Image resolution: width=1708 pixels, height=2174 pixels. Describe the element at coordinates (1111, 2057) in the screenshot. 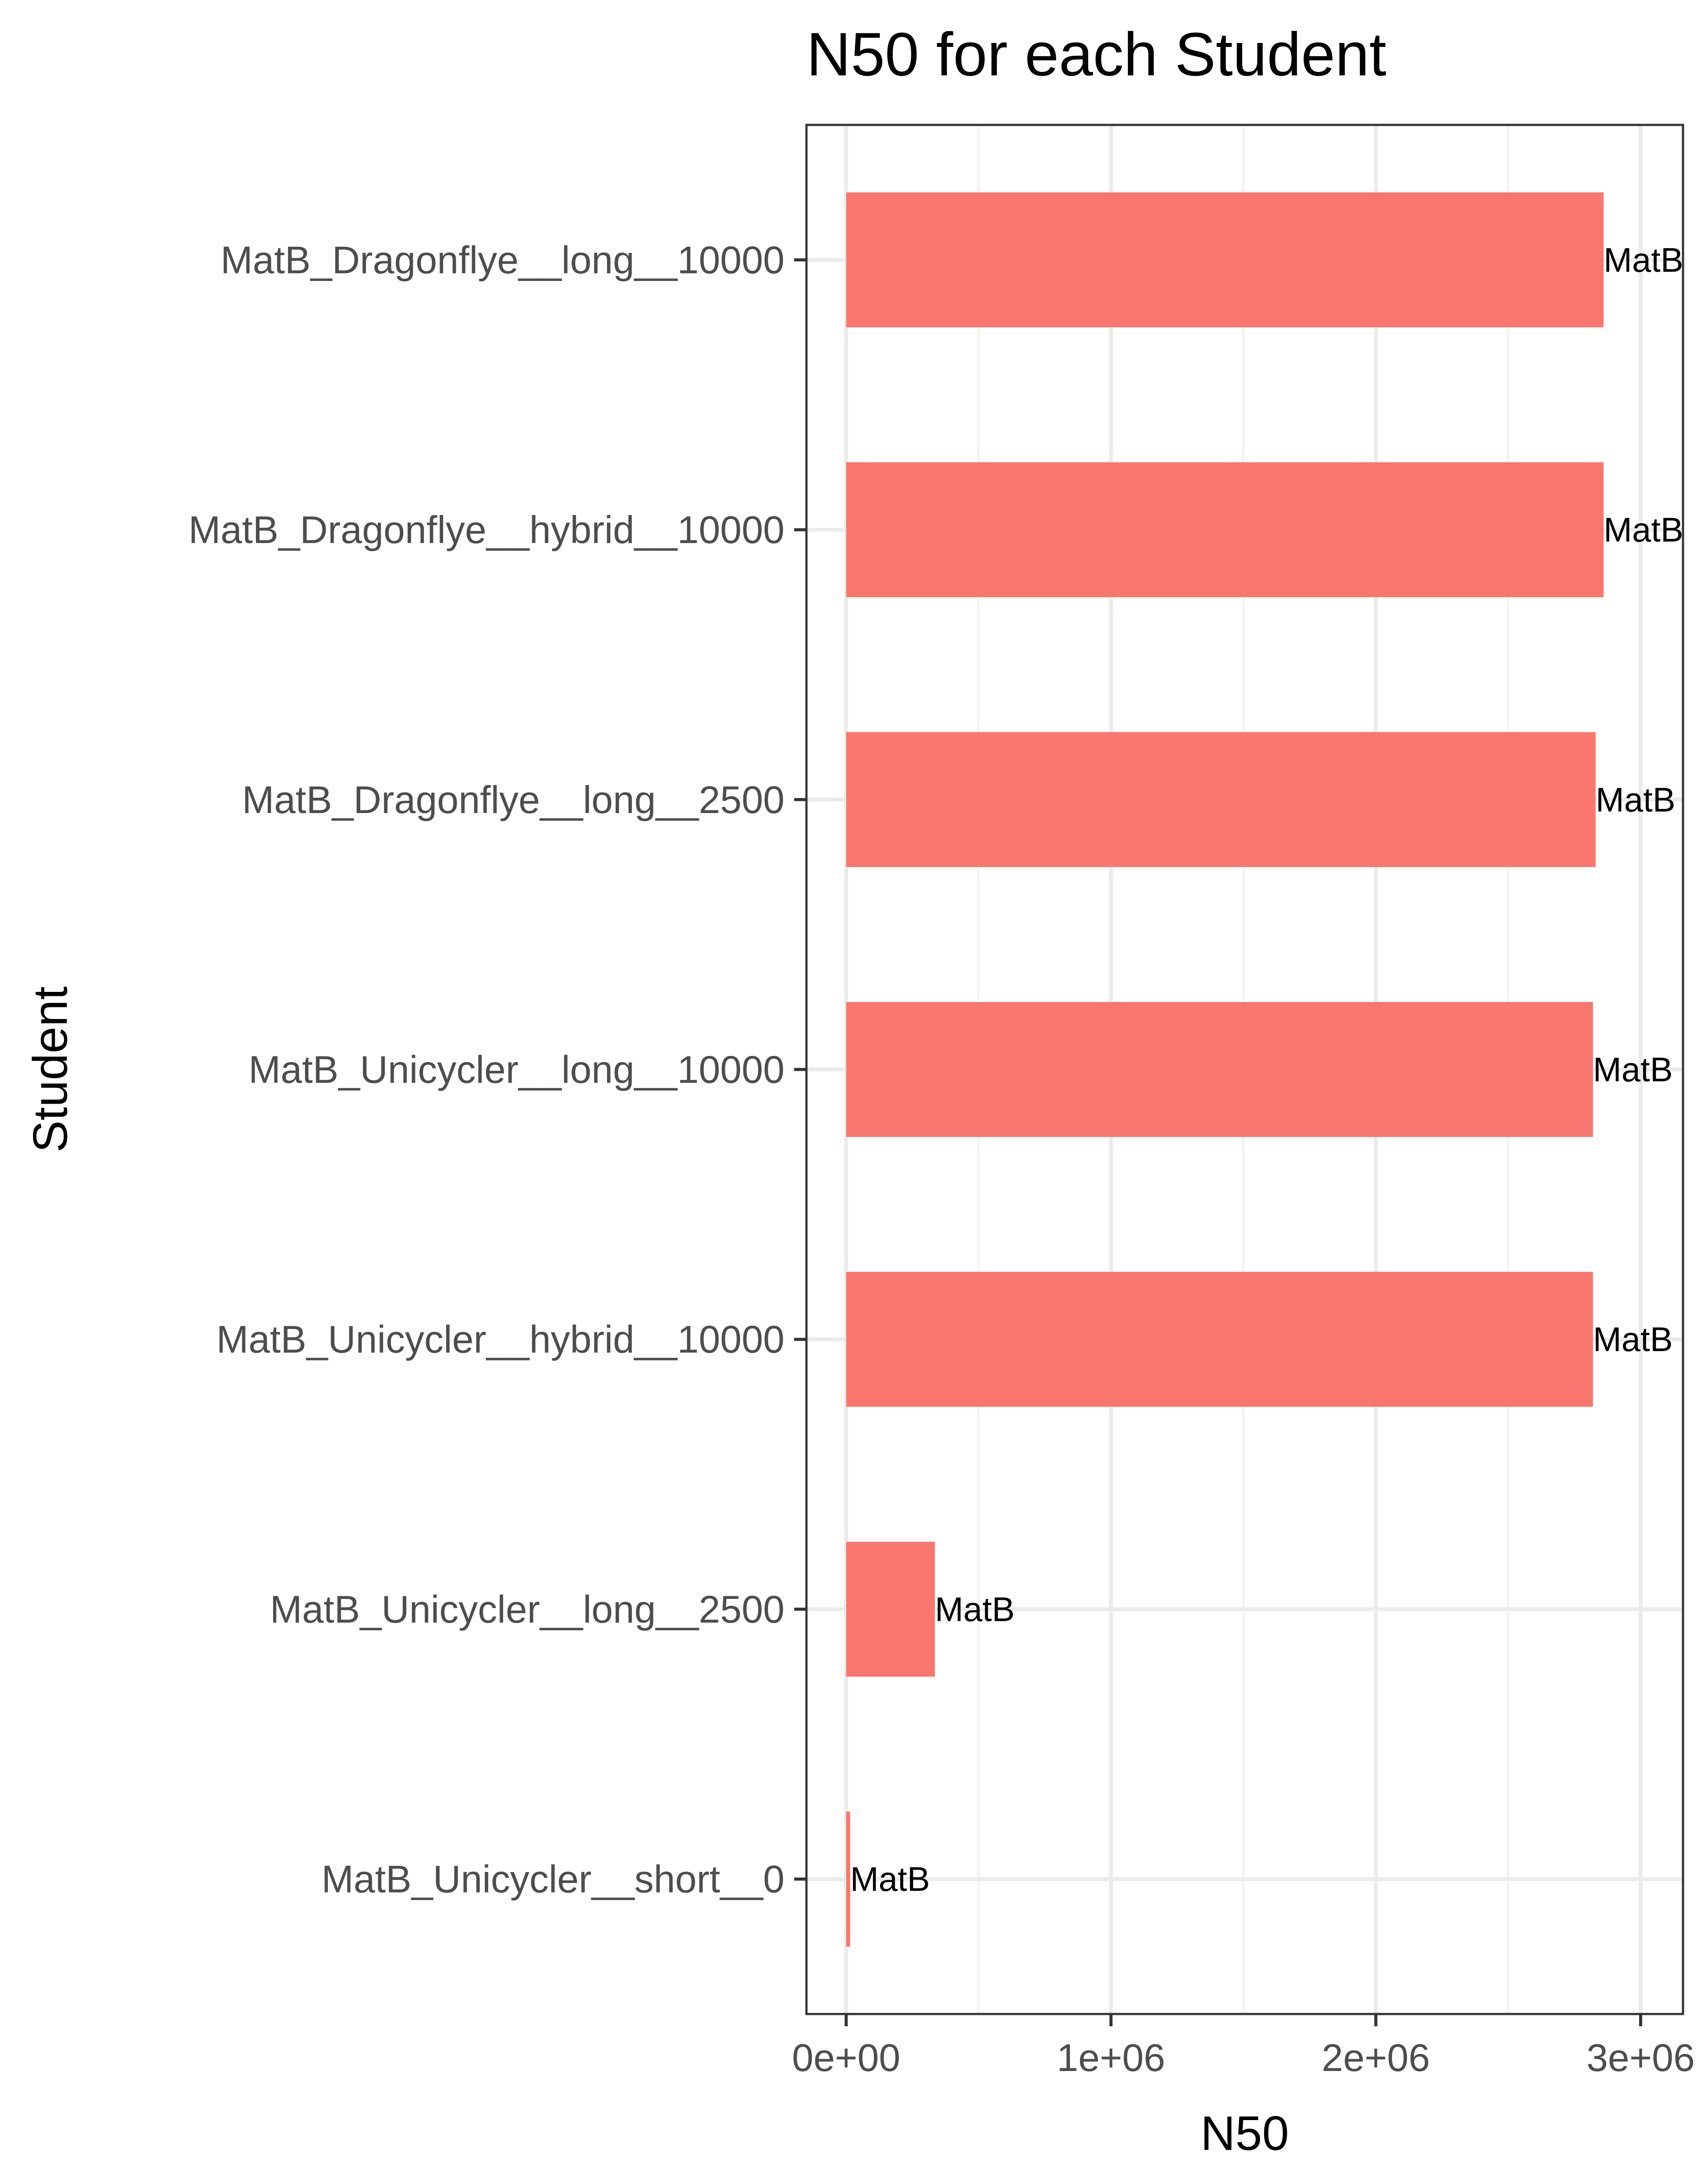

I see `x-tick-label: 1e+06` at that location.